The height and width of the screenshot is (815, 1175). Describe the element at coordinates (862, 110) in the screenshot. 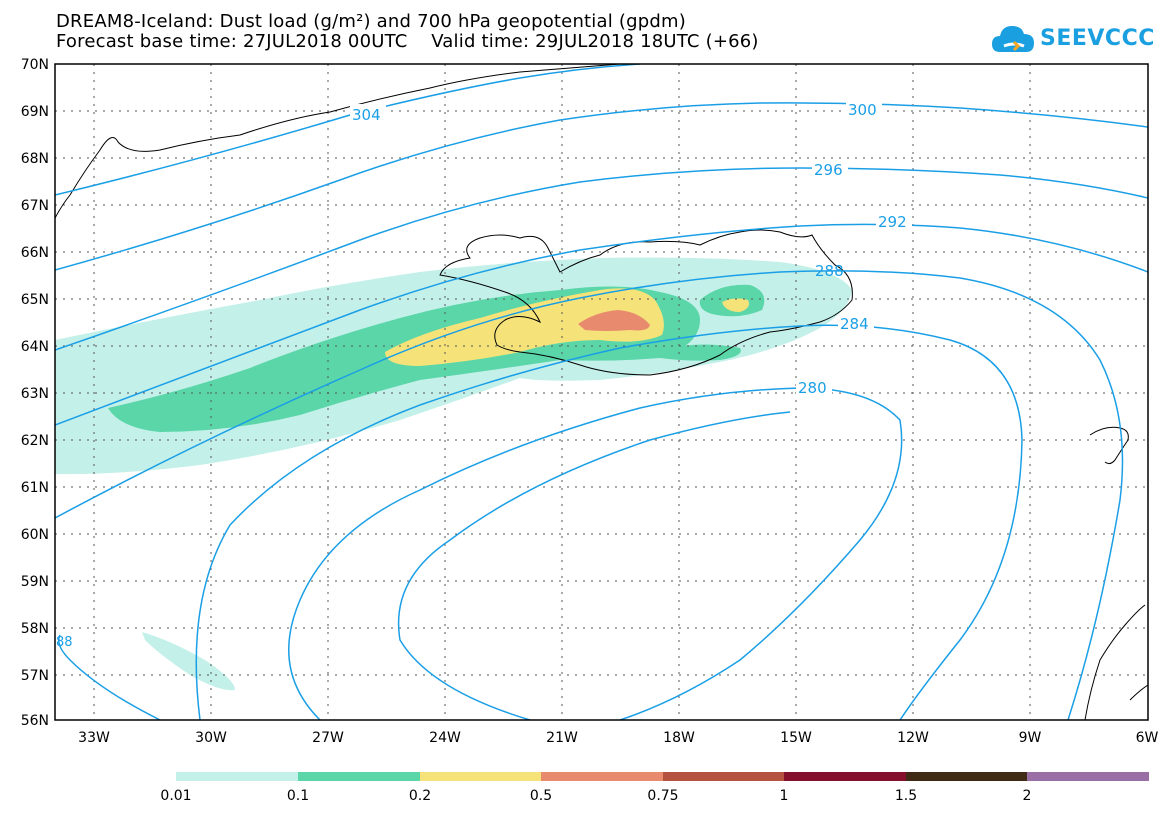

I see `contour-label-300: 300` at that location.